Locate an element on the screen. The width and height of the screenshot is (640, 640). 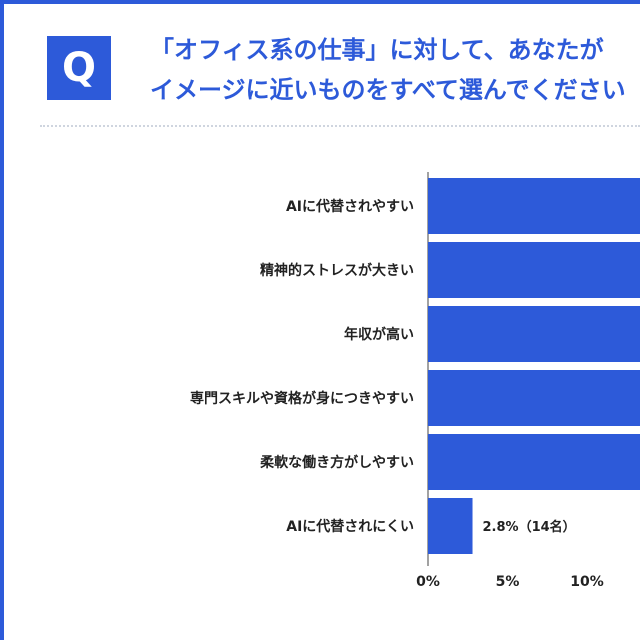
category-label-3: 年収が高い is located at coordinates (379, 334).